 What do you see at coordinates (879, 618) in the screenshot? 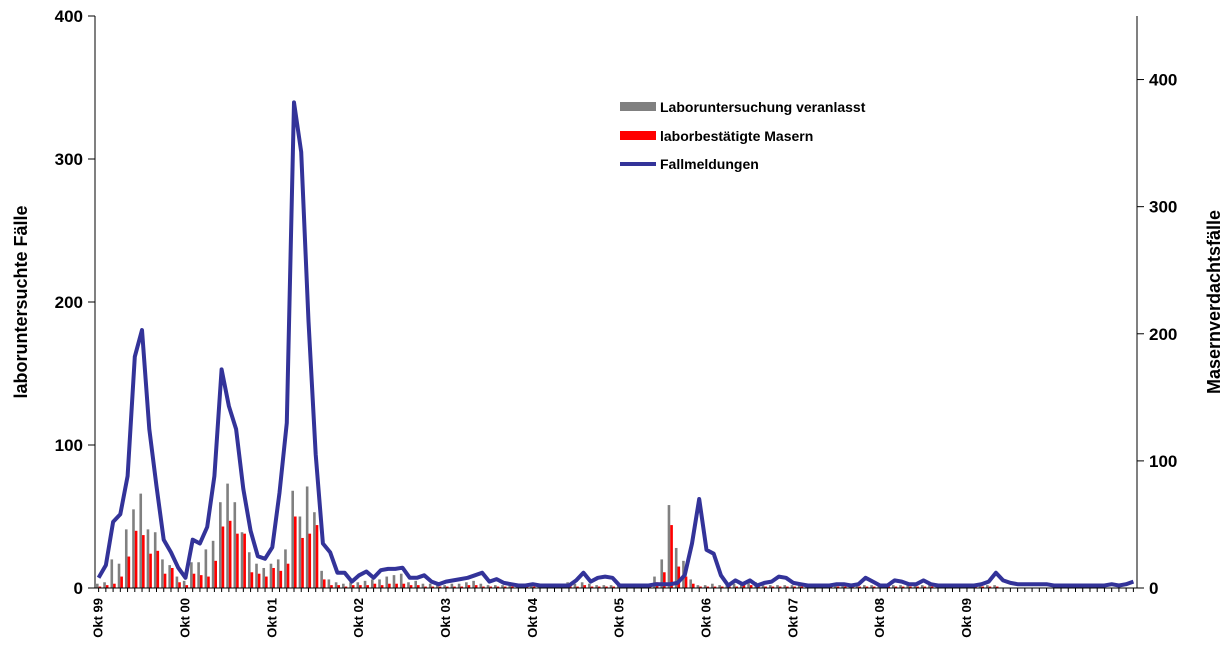
I see `x-tick-label: Okt 08` at bounding box center [879, 618].